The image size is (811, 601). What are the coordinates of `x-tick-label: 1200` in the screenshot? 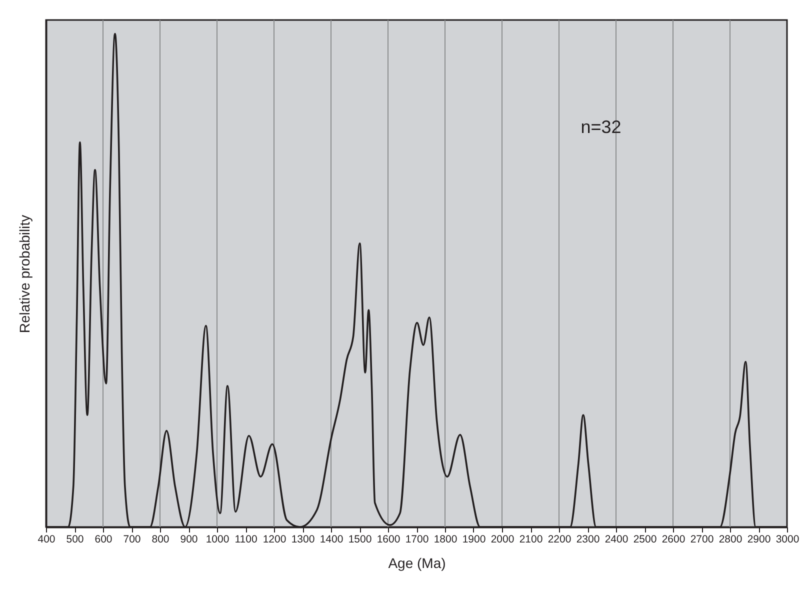 It's located at (274, 540).